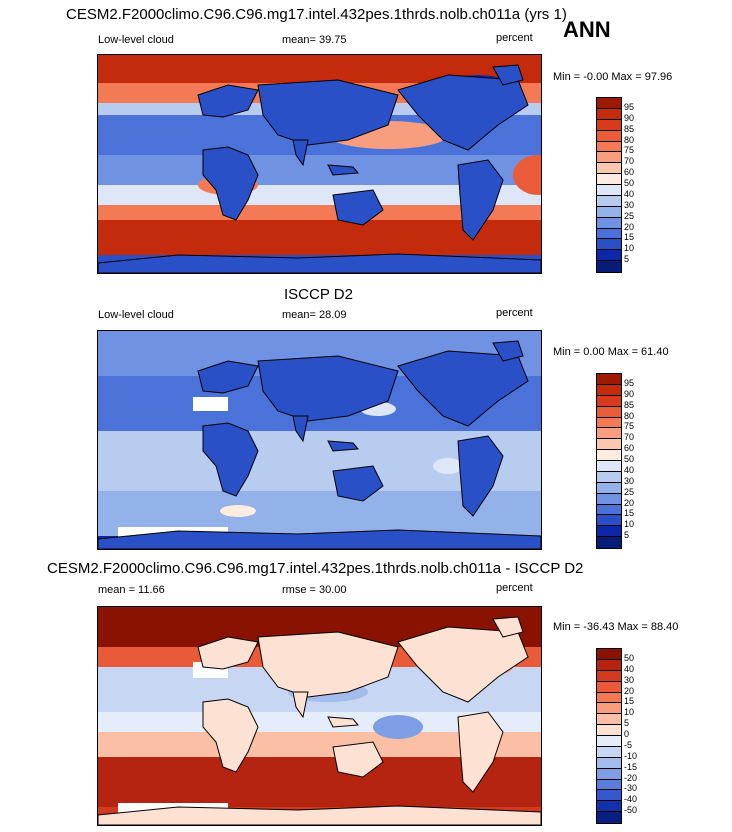  I want to click on panel2-variable-label: Low-level cloud, so click(136, 315).